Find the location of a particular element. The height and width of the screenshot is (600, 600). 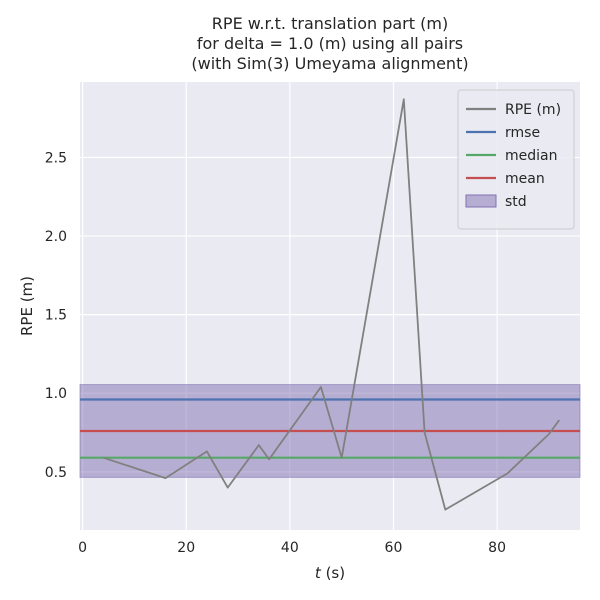

x-axis-label-var: t is located at coordinates (318, 573).